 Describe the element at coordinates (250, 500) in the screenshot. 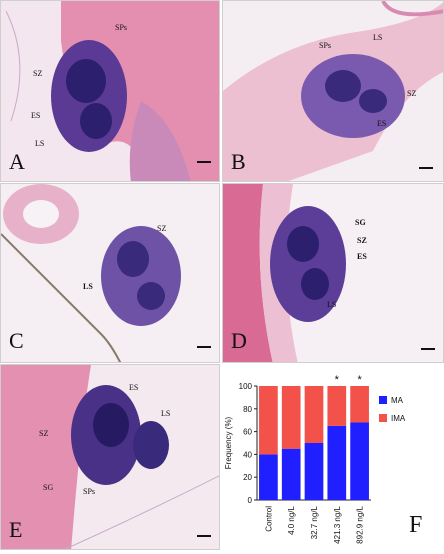

I see `y-tick-label: 0` at that location.